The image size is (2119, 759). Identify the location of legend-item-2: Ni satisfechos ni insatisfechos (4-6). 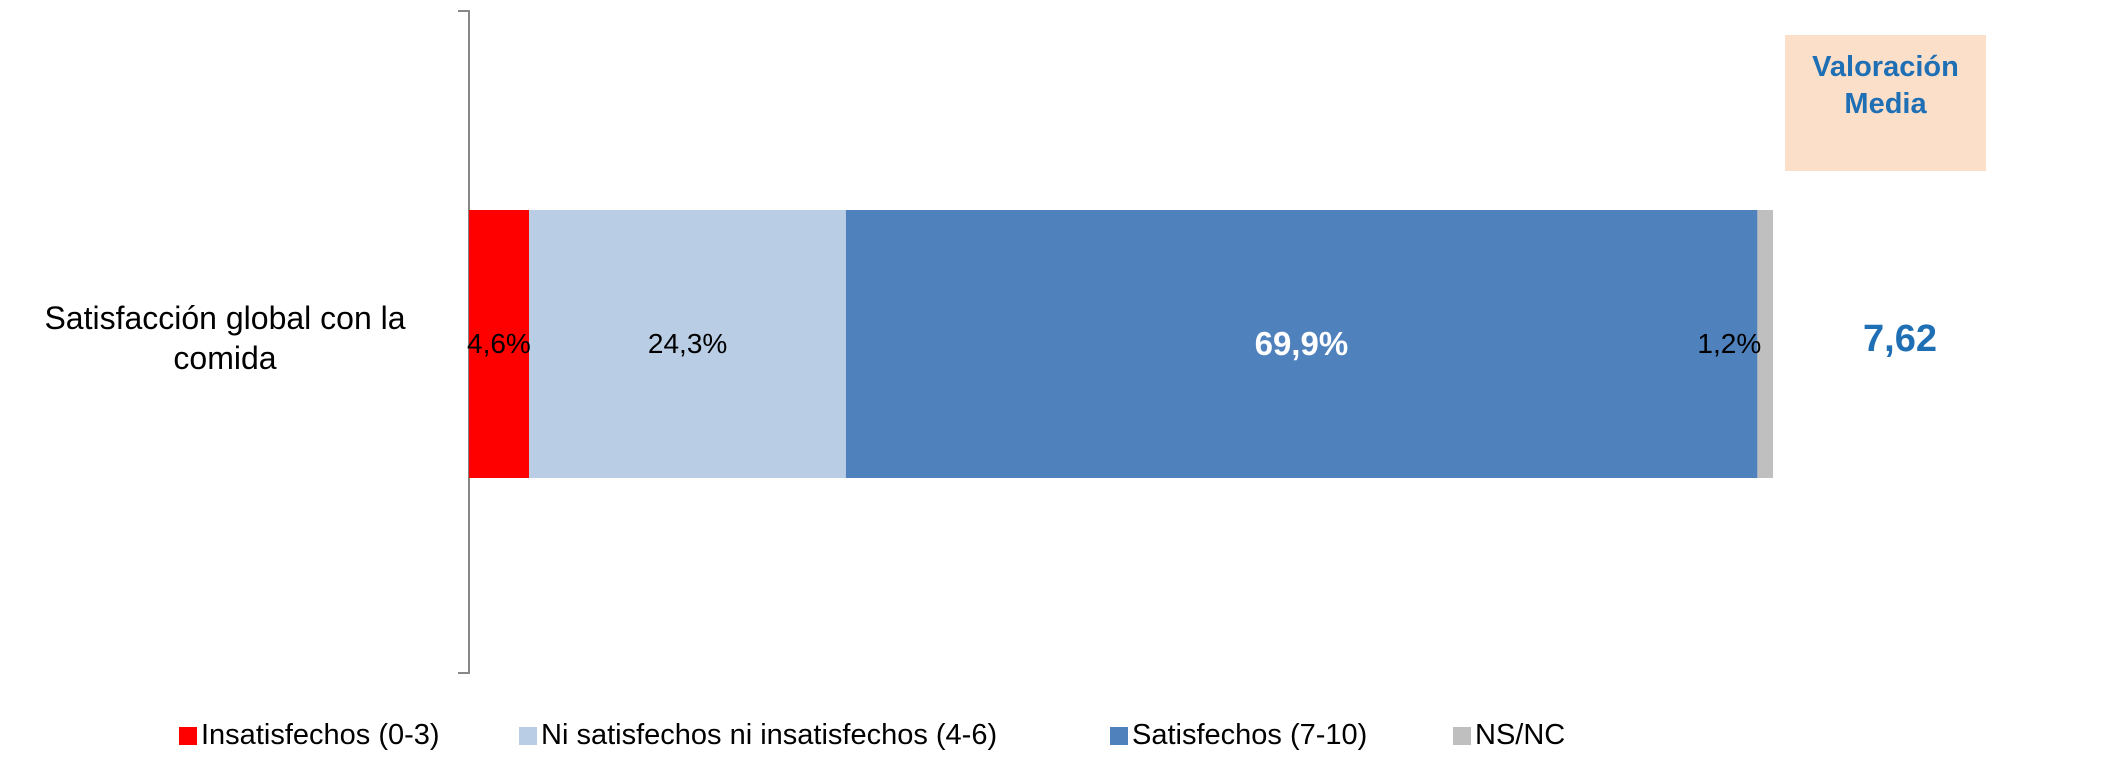
(758, 735).